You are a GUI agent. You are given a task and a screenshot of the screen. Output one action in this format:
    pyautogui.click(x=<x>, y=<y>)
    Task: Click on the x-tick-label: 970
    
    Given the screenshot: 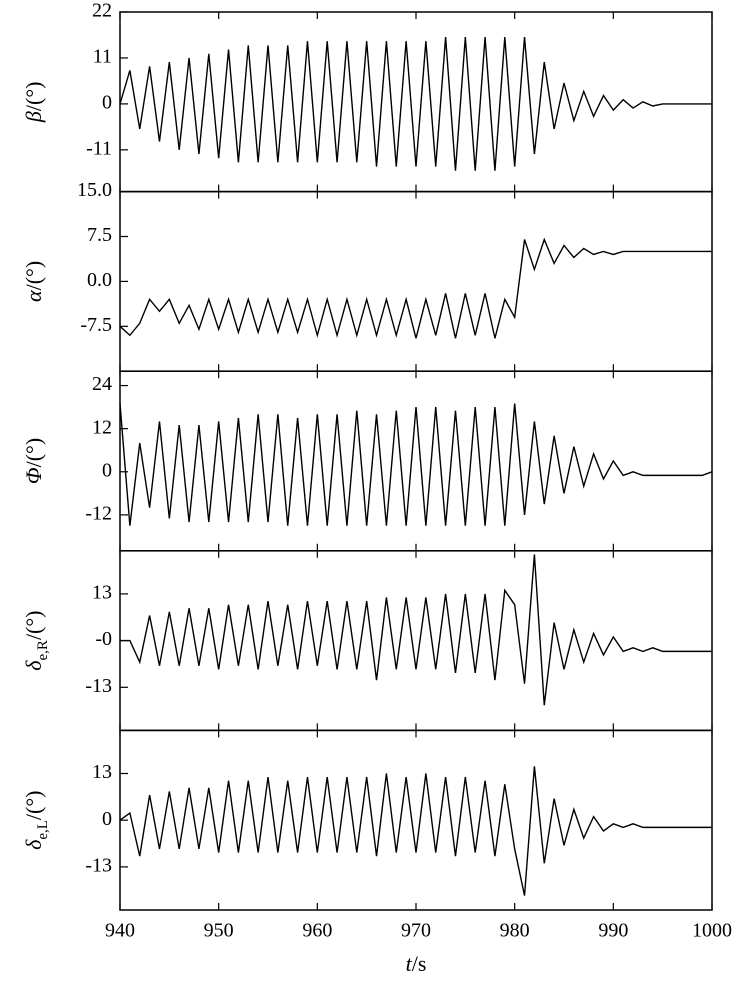 What is the action you would take?
    pyautogui.click(x=416, y=931)
    